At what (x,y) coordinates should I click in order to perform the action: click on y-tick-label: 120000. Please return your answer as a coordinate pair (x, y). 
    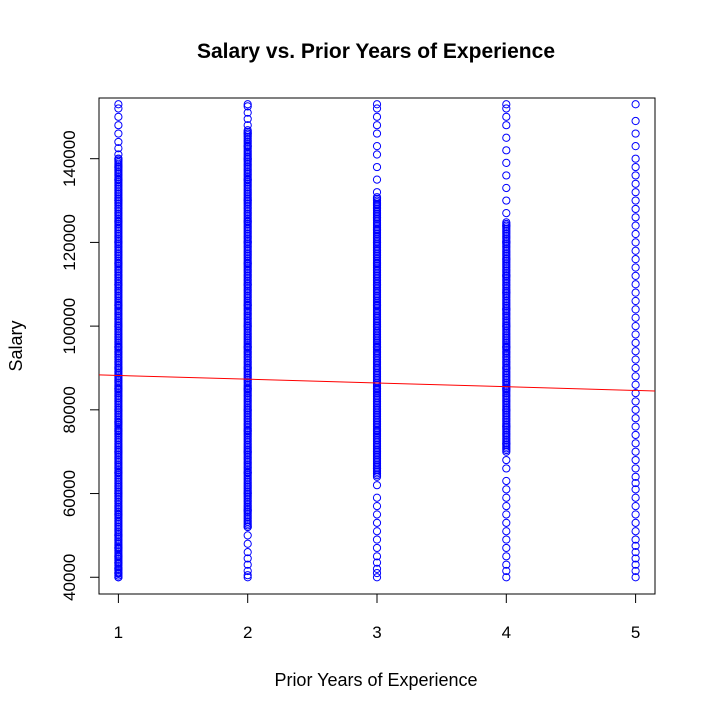
    Looking at the image, I should click on (69, 242).